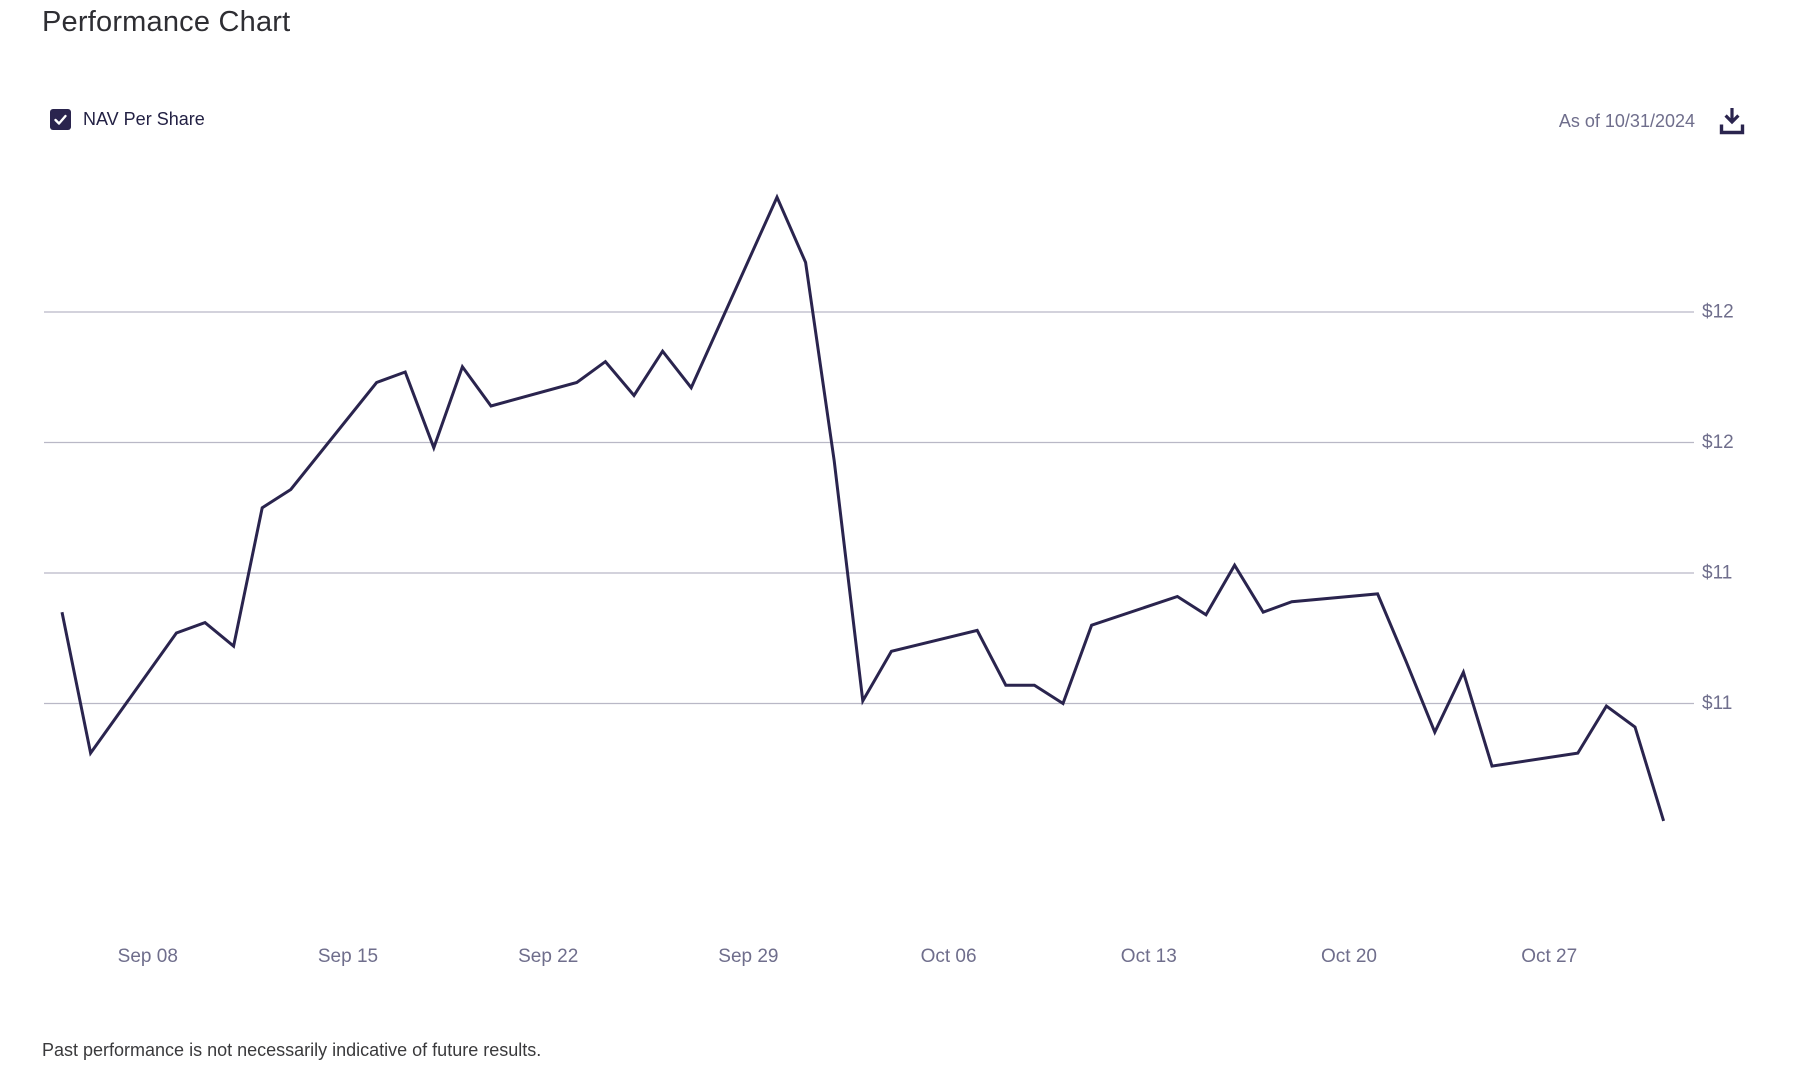 This screenshot has height=1070, width=1819. I want to click on x-axis-tick-label: Sep 15, so click(348, 956).